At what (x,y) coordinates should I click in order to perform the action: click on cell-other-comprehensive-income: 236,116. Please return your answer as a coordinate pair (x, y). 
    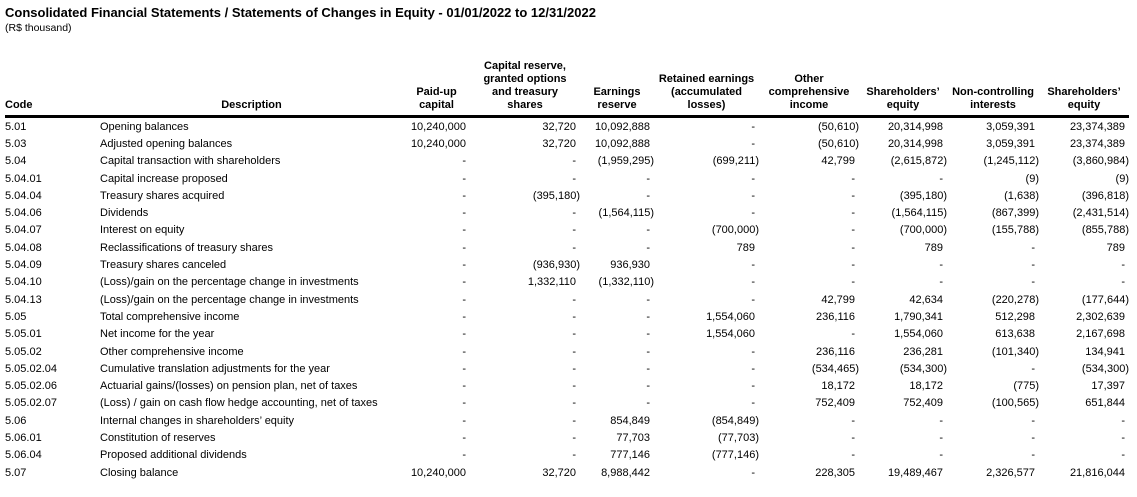
    Looking at the image, I should click on (835, 351).